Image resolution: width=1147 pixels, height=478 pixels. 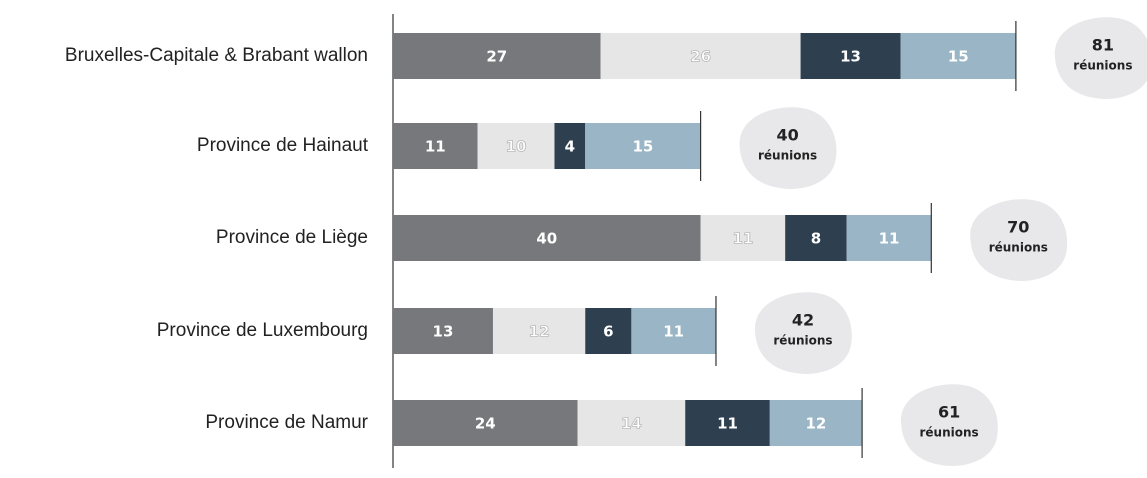 I want to click on total-value: 70, so click(x=1018, y=227).